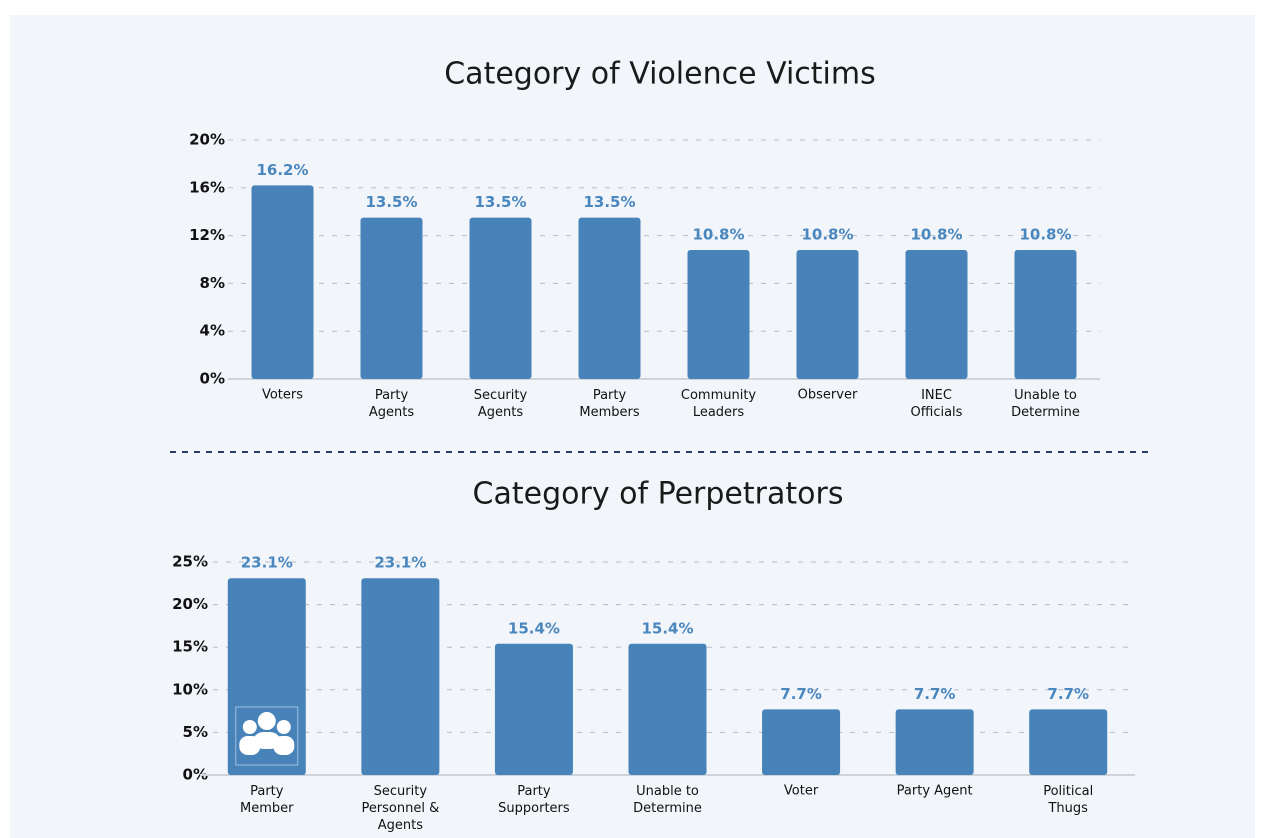 This screenshot has height=838, width=1265. Describe the element at coordinates (190, 647) in the screenshot. I see `y-tick-label: 15%` at that location.